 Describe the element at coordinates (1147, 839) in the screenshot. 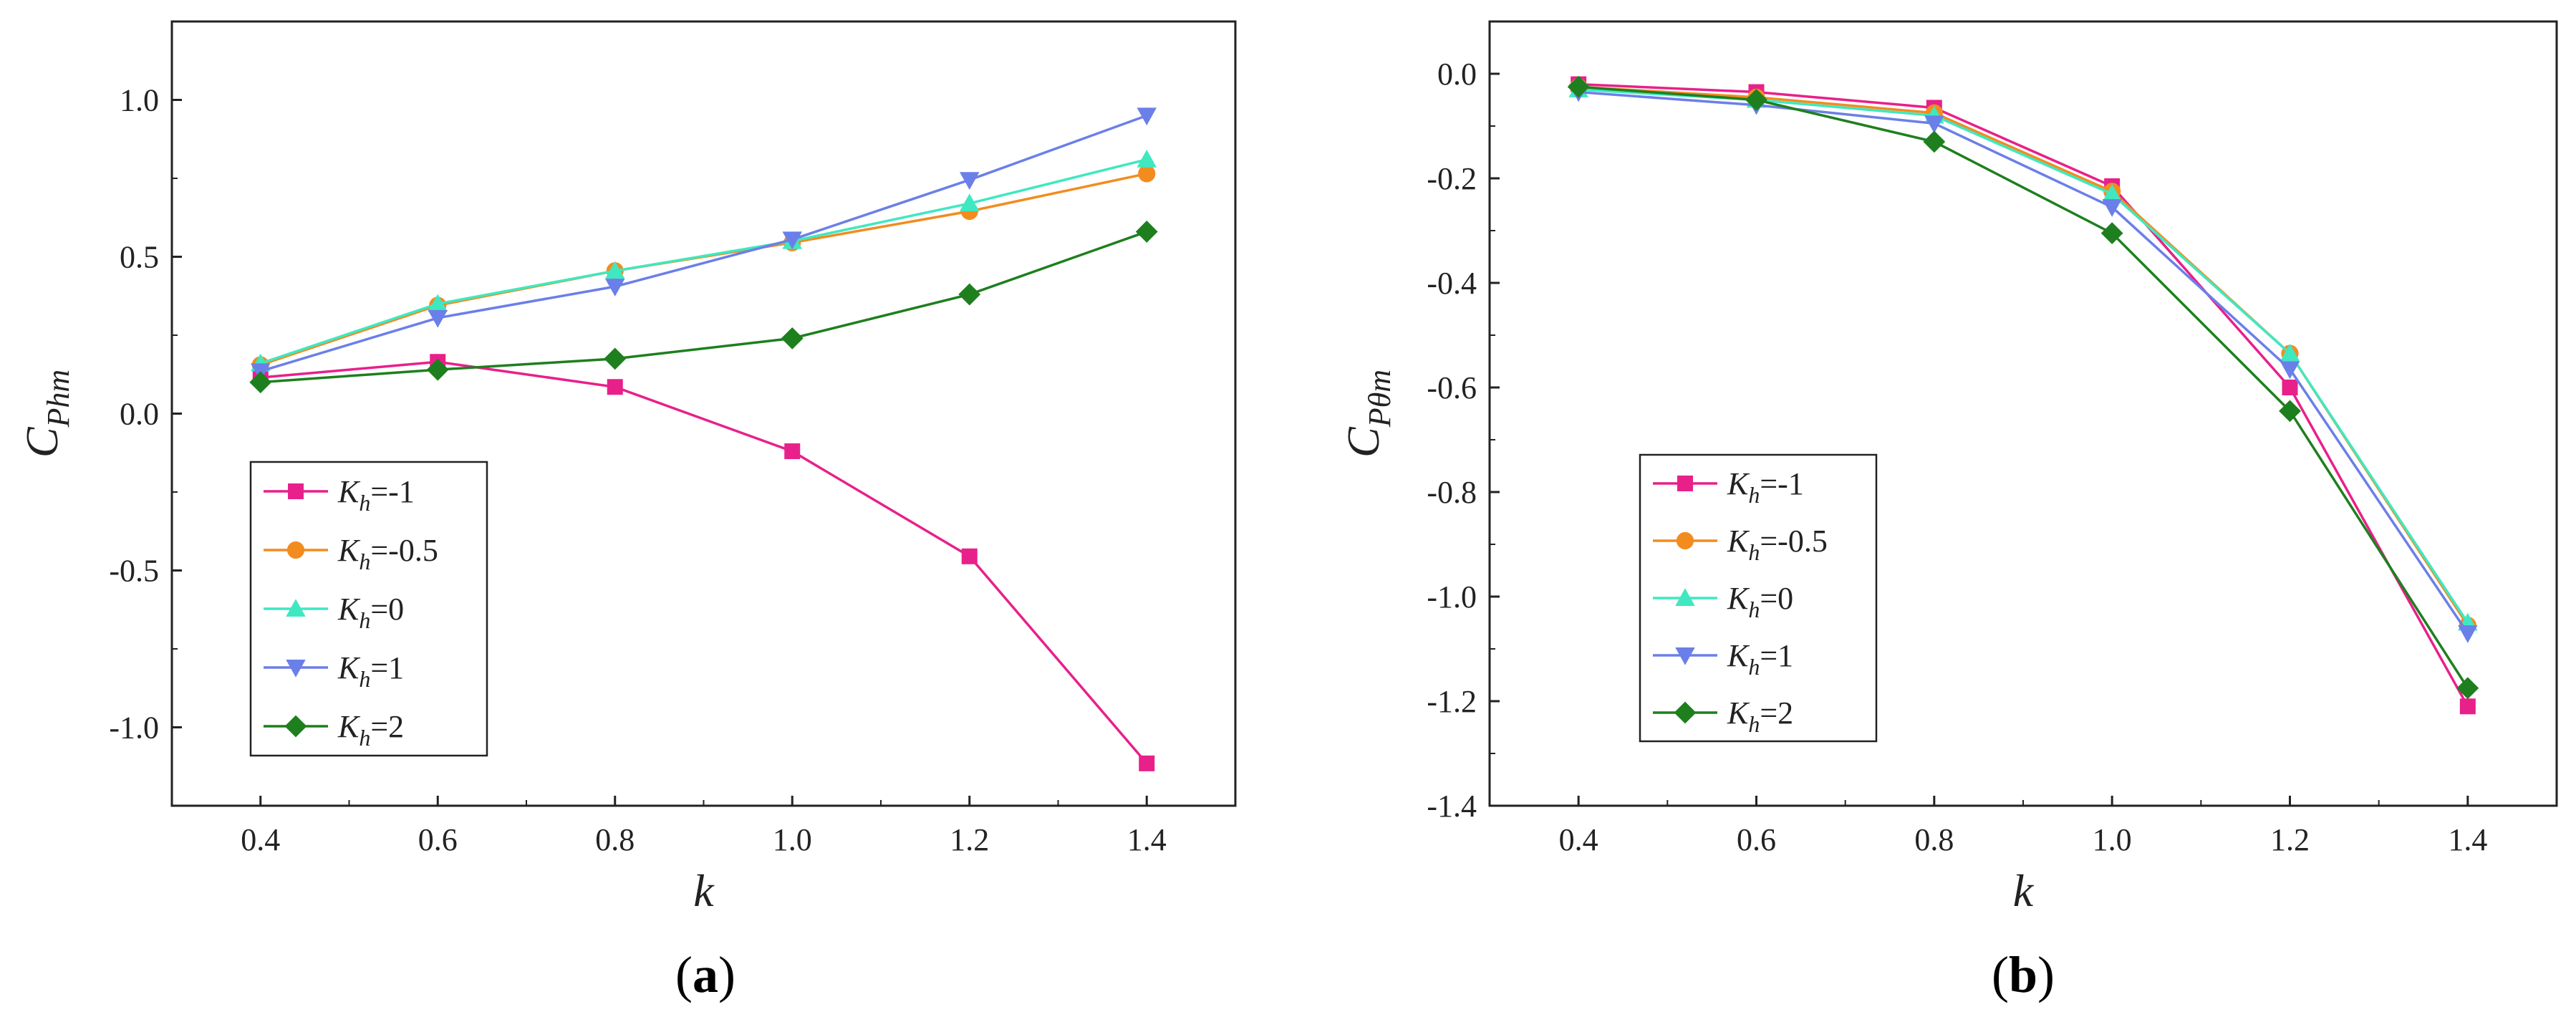

I see `x-tick-label: 1.4` at that location.